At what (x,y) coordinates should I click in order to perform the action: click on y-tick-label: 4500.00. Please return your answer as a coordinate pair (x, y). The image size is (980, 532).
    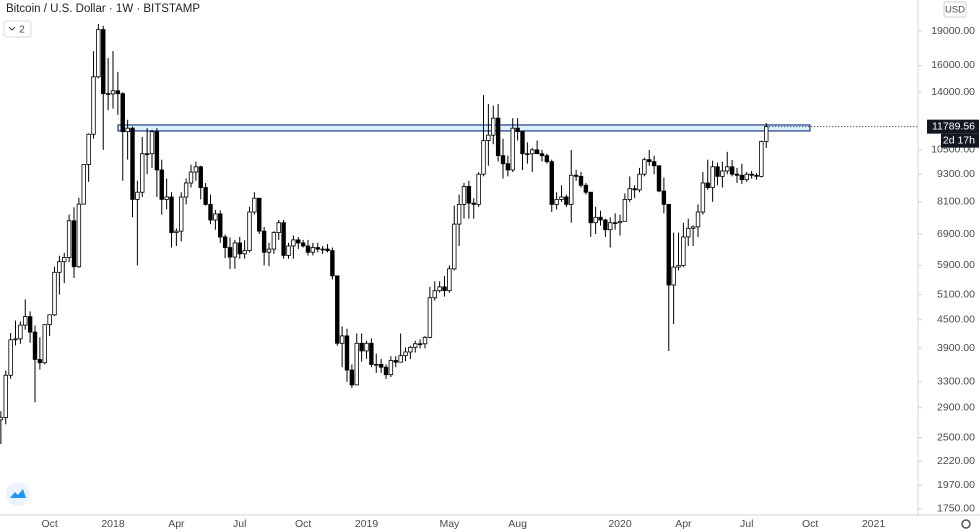
    Looking at the image, I should click on (956, 319).